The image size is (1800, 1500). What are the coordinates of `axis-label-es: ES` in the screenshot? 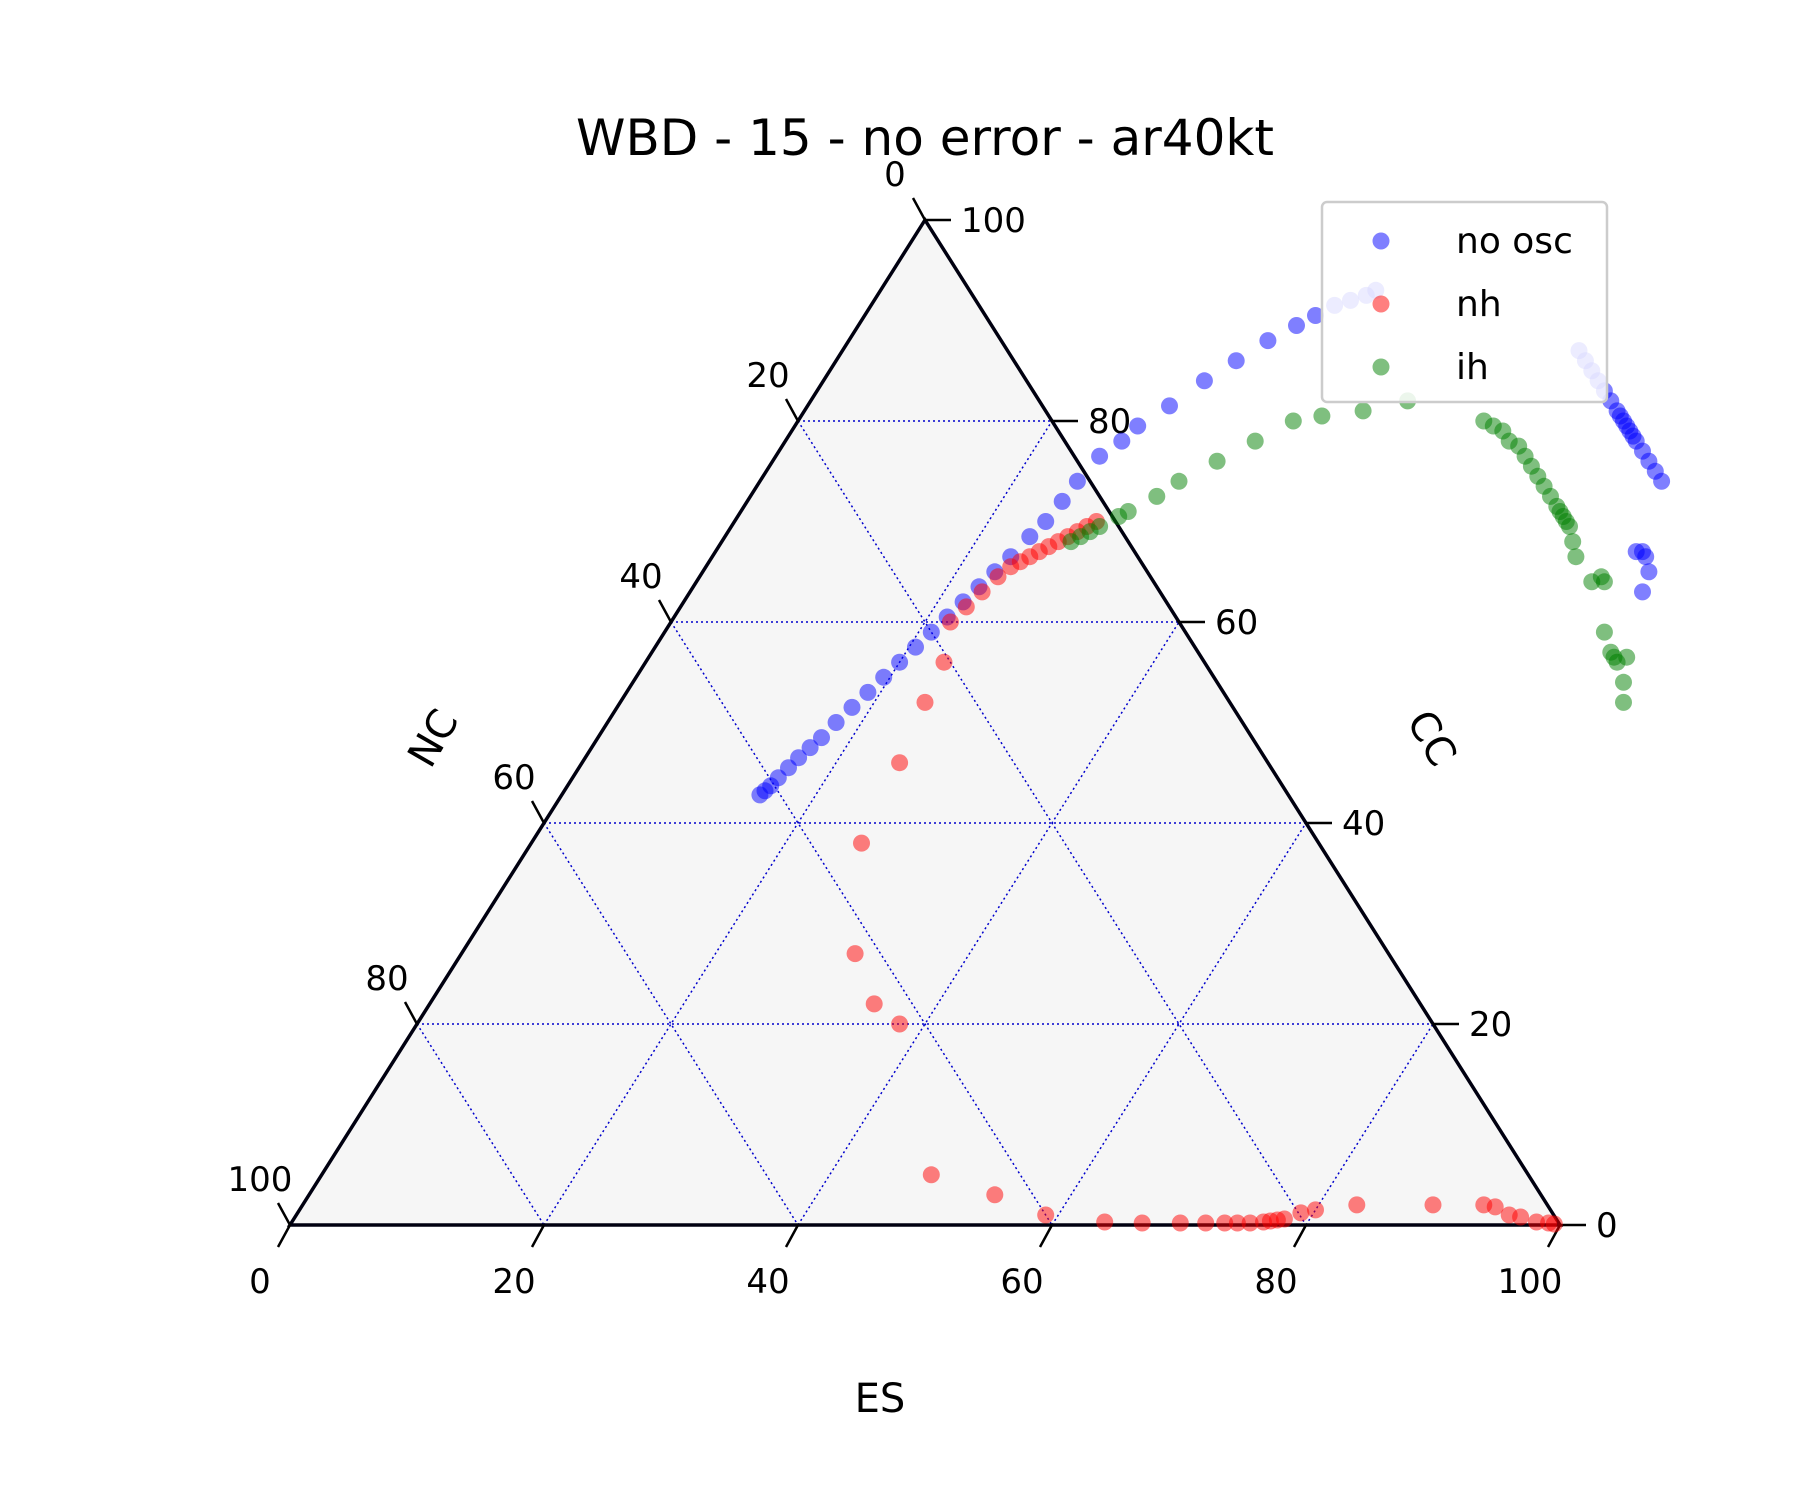 It's located at (880, 1399).